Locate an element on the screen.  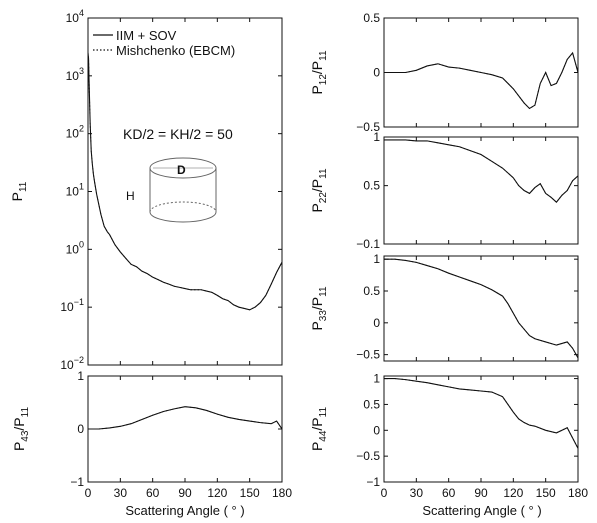
series-line-p22-iim is located at coordinates (481, 171).